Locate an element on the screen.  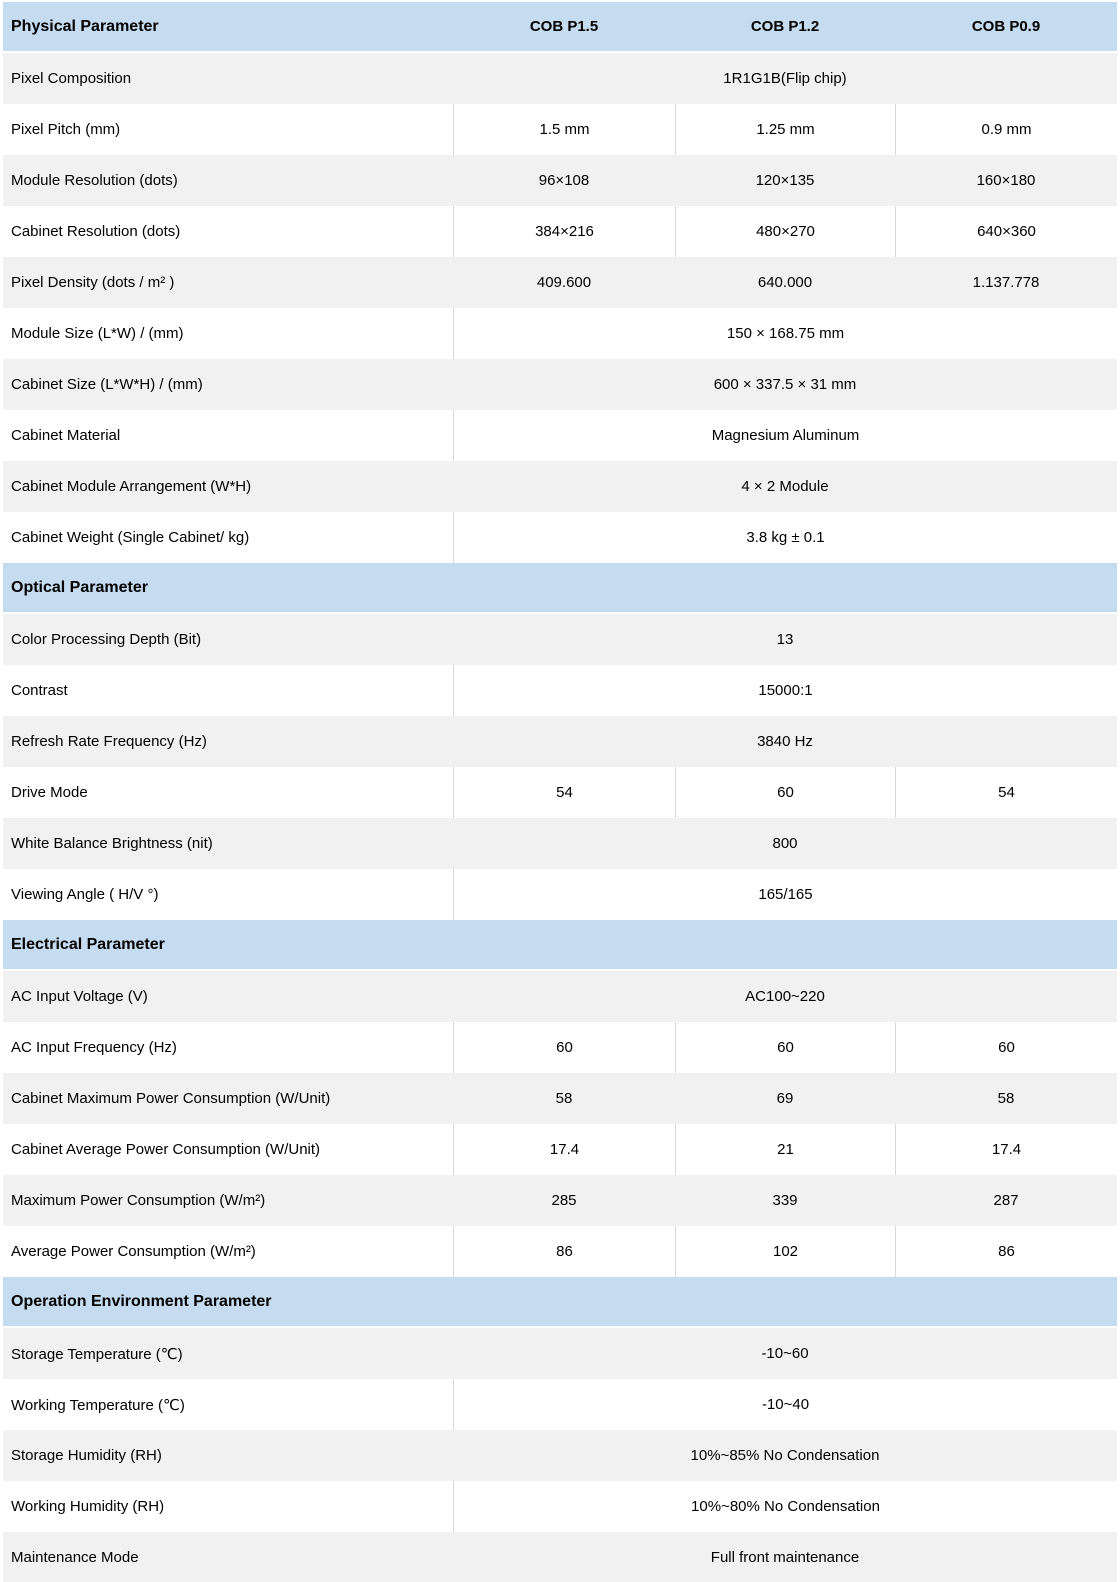
table-row: AC Input Frequency (Hz) 60 60 60 is located at coordinates (560, 1047).